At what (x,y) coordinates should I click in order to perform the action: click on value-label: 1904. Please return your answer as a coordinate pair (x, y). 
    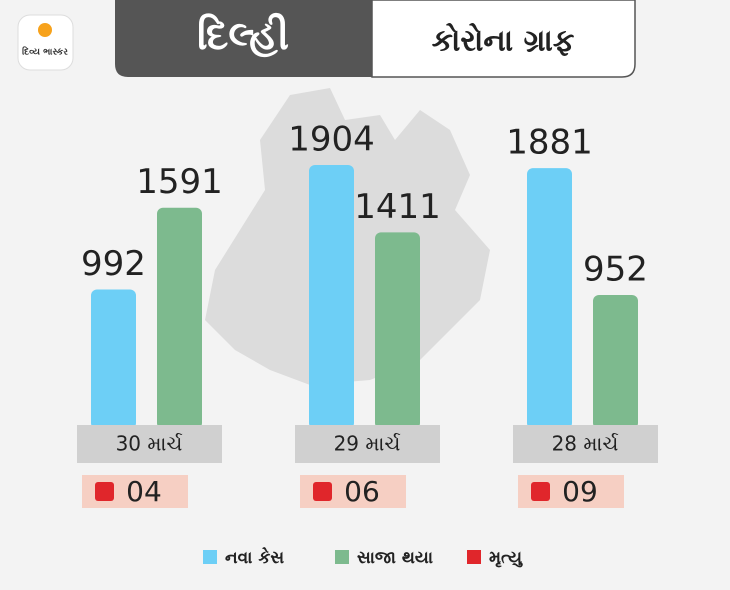
    Looking at the image, I should click on (331, 140).